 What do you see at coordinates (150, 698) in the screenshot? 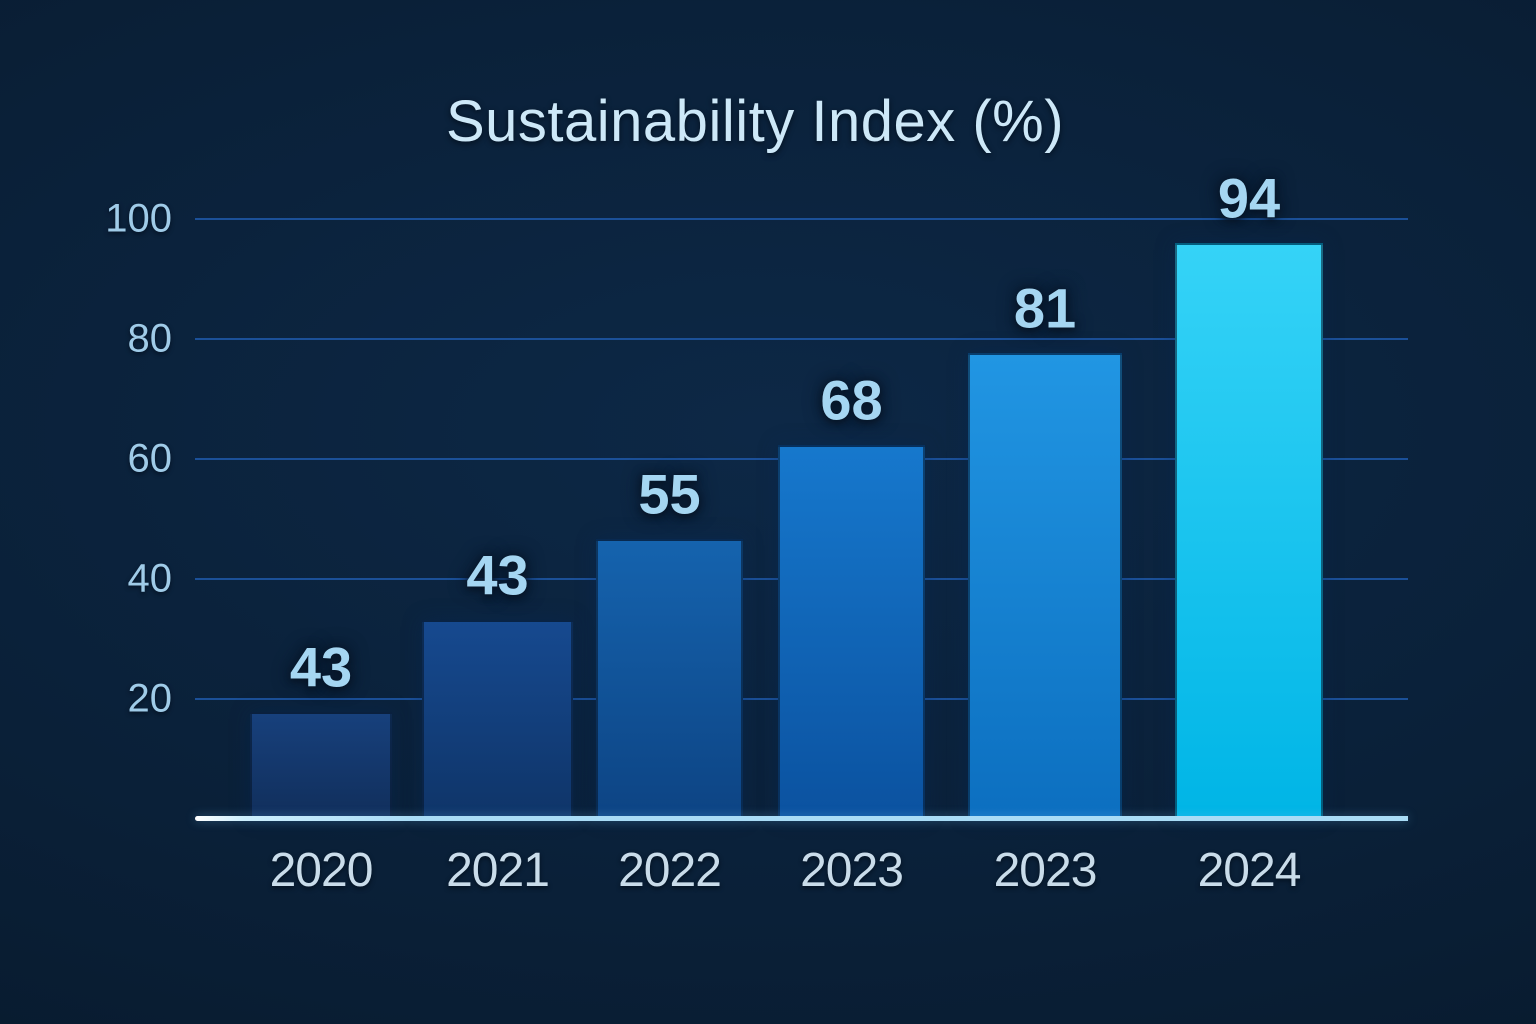
I see `y-axis-tick-label: 20` at bounding box center [150, 698].